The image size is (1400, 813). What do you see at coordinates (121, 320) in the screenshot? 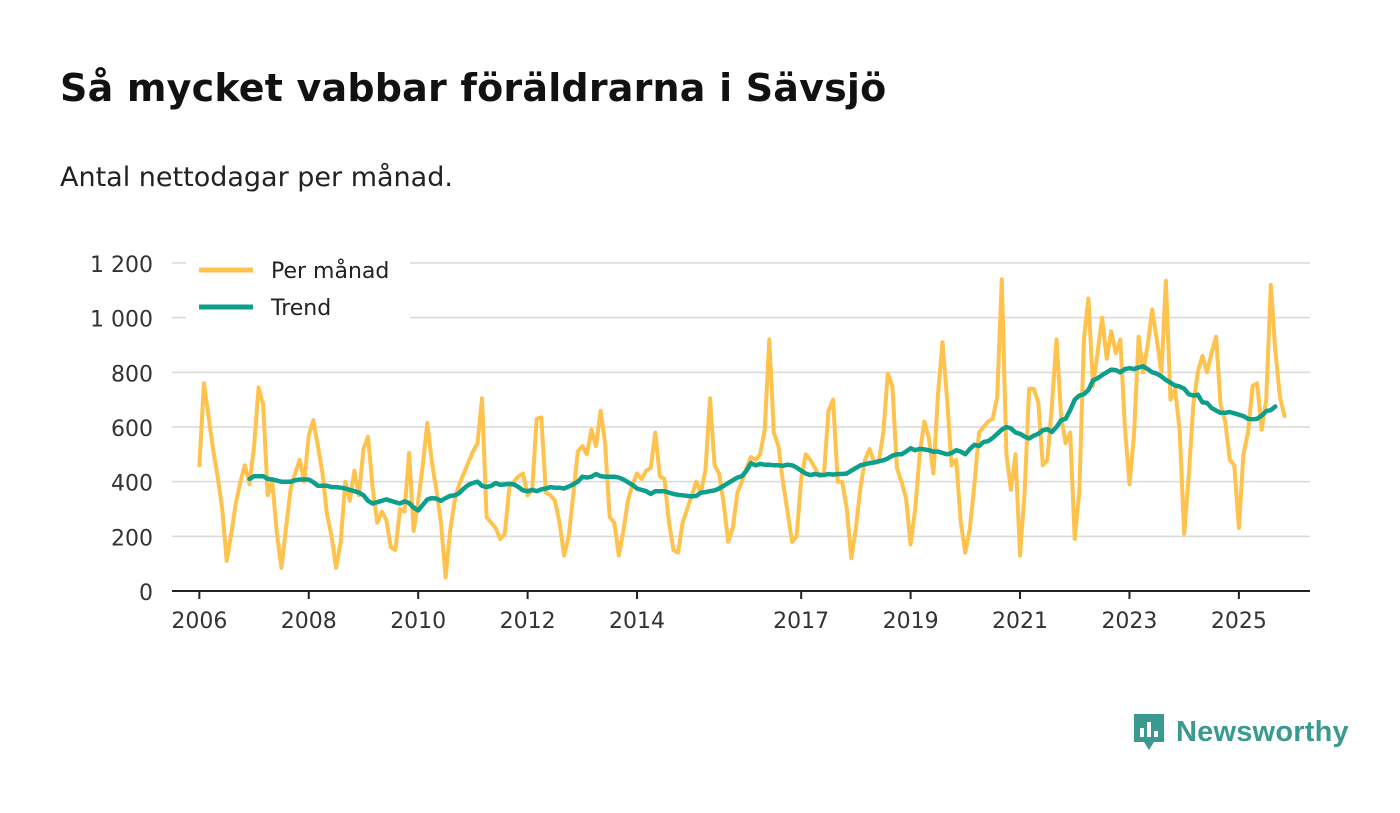
I see `y-tick-label: 1 000` at bounding box center [121, 320].